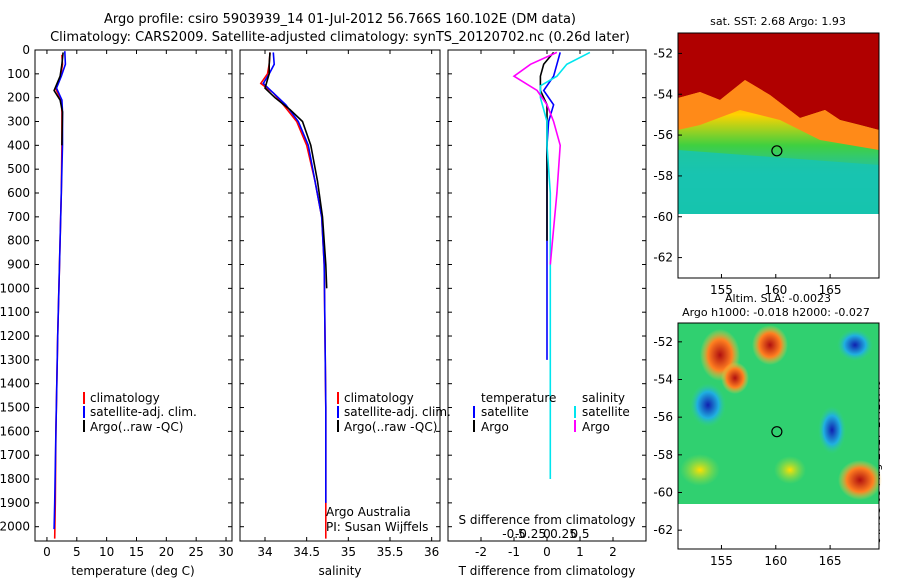 The image size is (900, 580). What do you see at coordinates (26, 50) in the screenshot?
I see `depth-tick-label: 0` at bounding box center [26, 50].